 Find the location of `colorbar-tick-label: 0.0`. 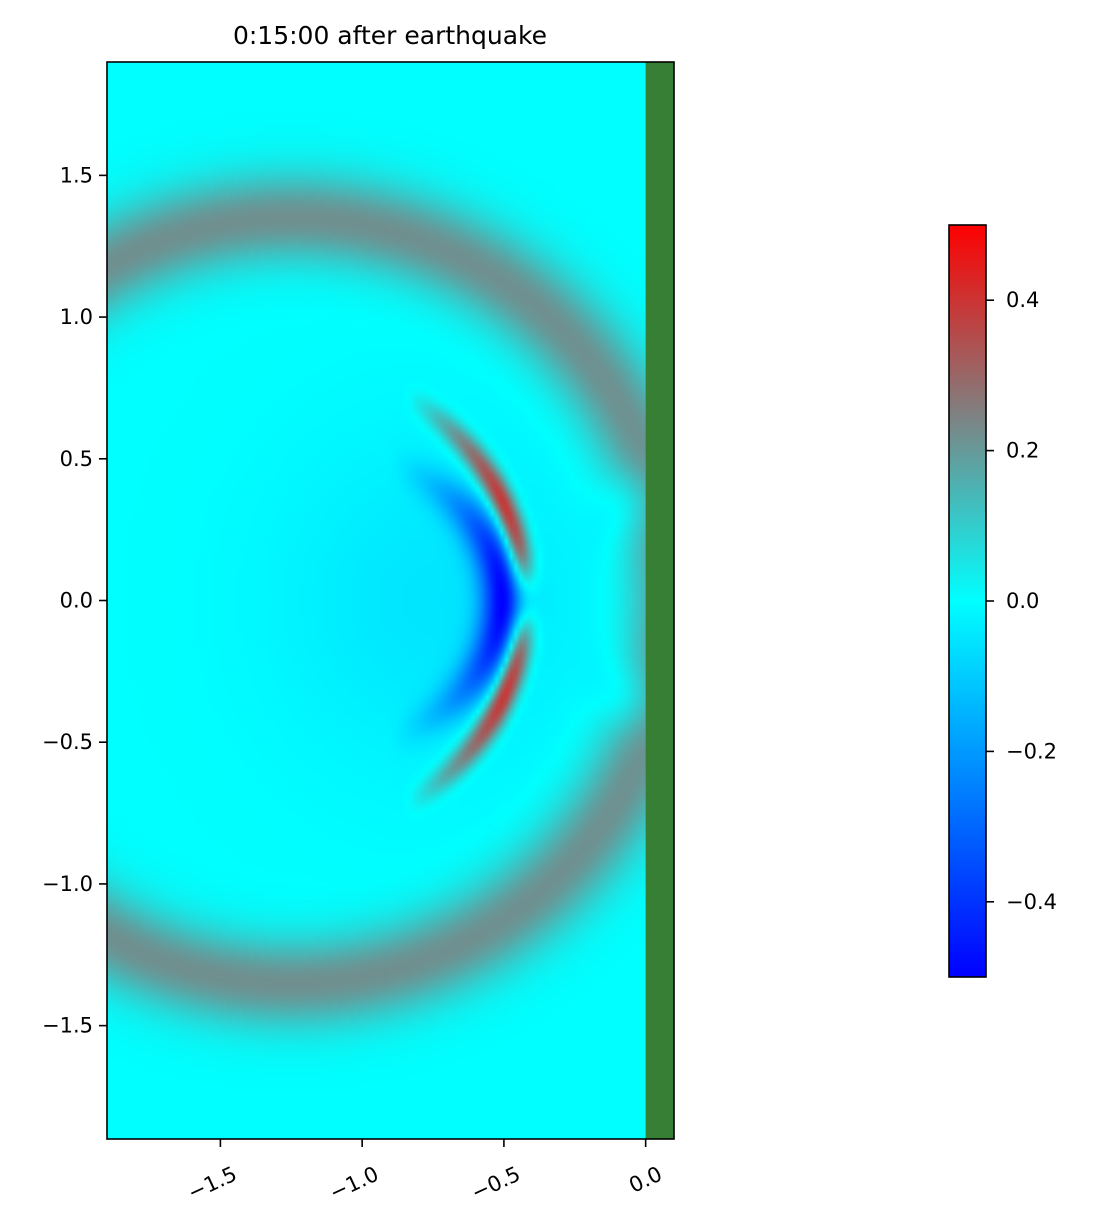

colorbar-tick-label: 0.0 is located at coordinates (1022, 601).